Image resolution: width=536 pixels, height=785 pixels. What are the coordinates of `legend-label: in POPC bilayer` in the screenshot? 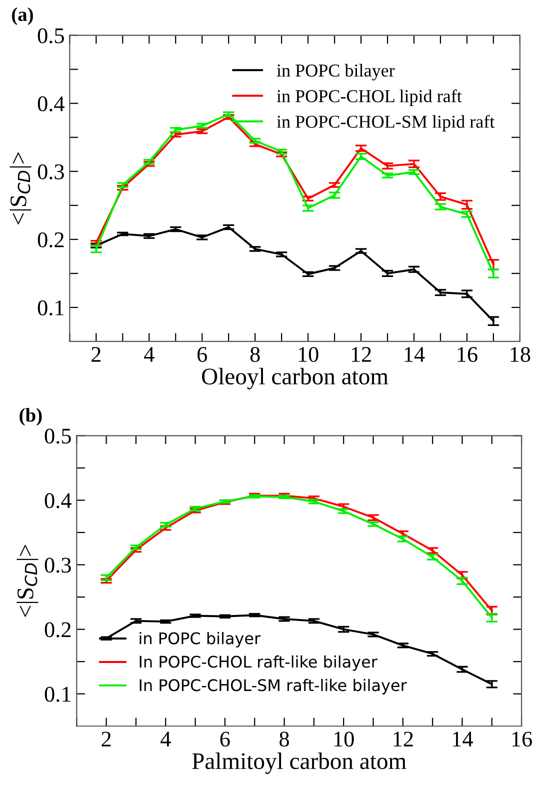 It's located at (335, 72).